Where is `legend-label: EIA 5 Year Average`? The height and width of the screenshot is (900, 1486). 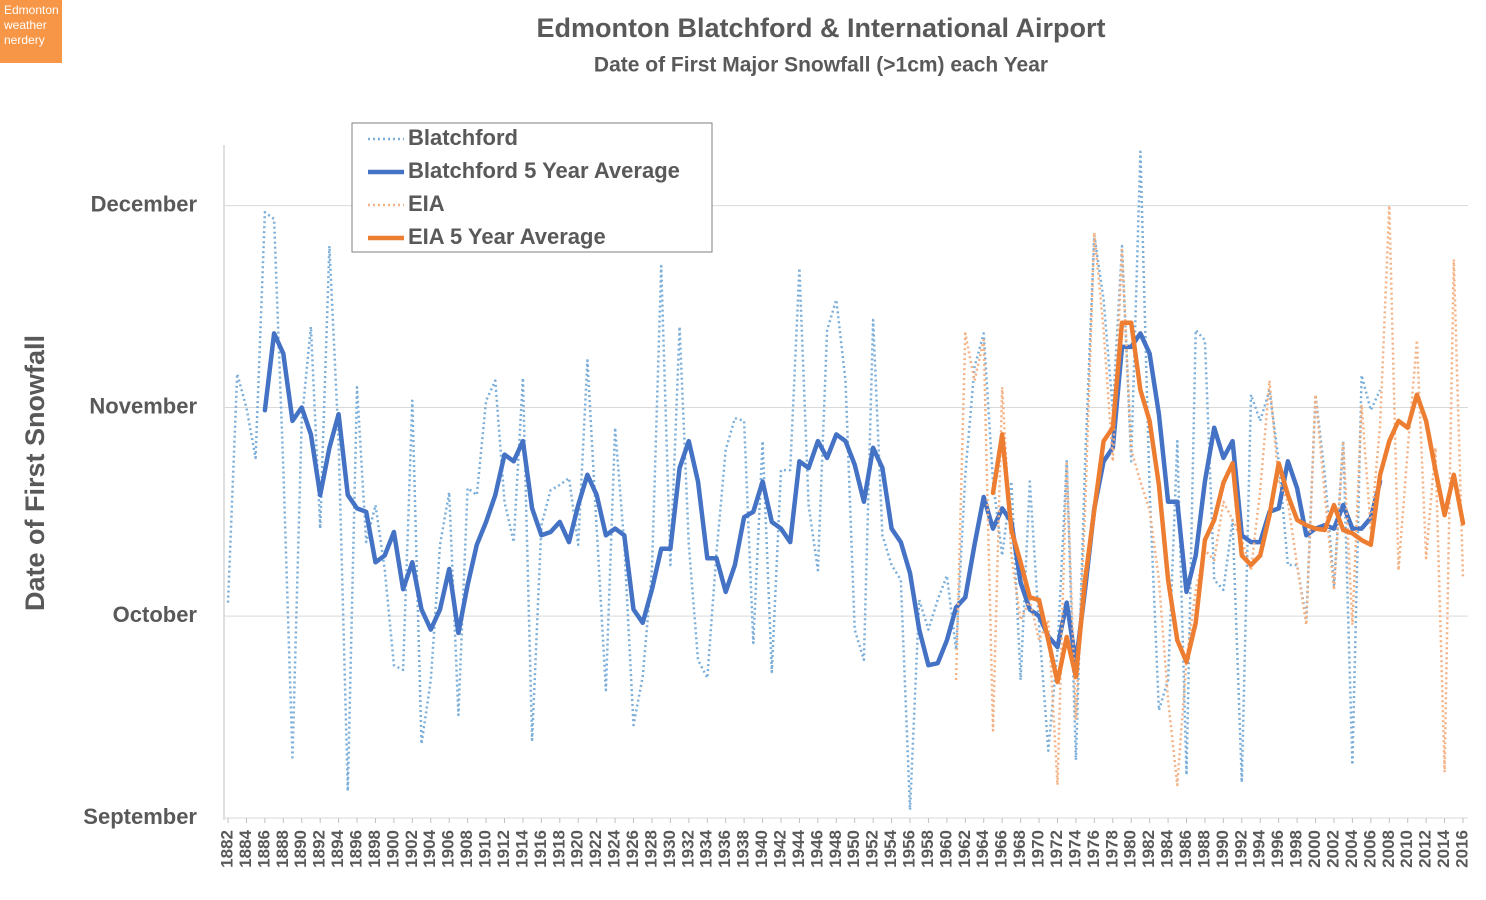
legend-label: EIA 5 Year Average is located at coordinates (507, 236).